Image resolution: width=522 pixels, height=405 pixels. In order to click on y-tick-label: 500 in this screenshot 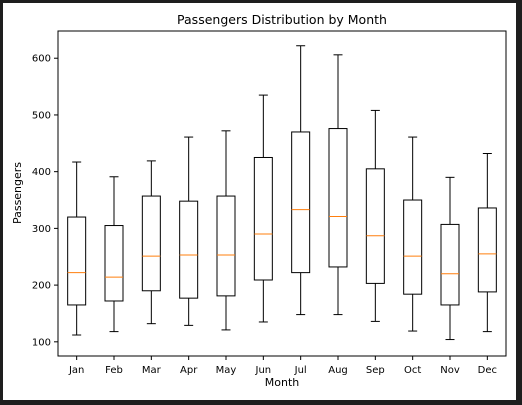, I will do `click(41, 115)`.